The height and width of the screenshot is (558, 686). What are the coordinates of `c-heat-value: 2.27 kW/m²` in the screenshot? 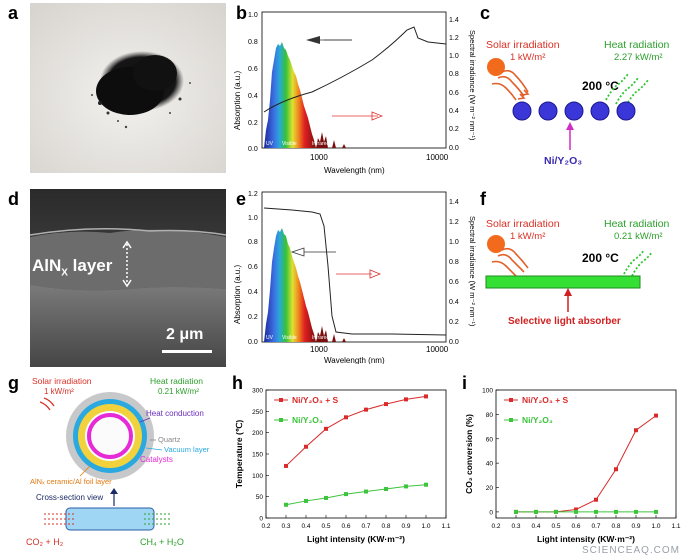 It's located at (638, 57).